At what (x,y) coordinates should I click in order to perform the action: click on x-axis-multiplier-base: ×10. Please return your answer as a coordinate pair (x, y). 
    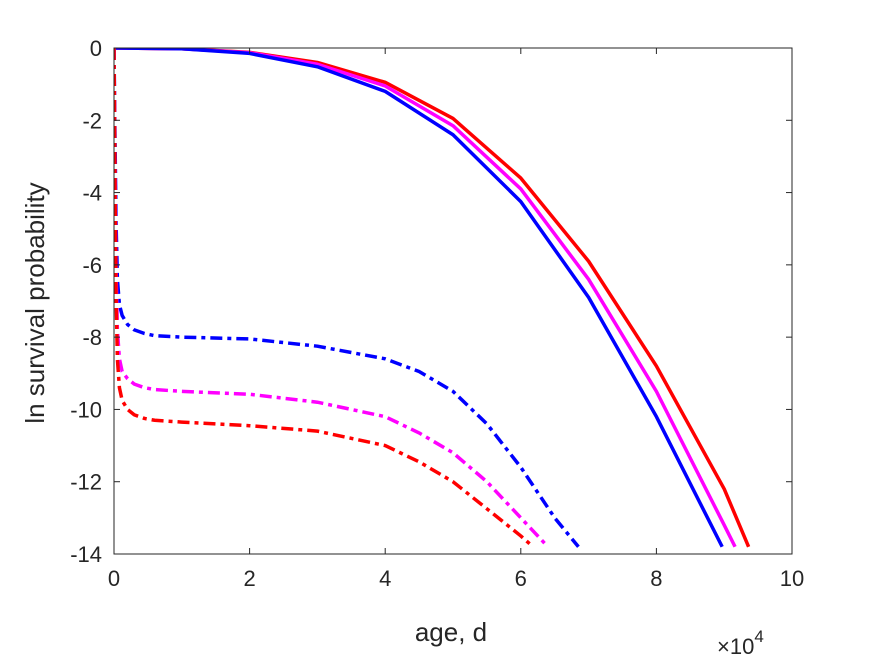
    Looking at the image, I should click on (735, 645).